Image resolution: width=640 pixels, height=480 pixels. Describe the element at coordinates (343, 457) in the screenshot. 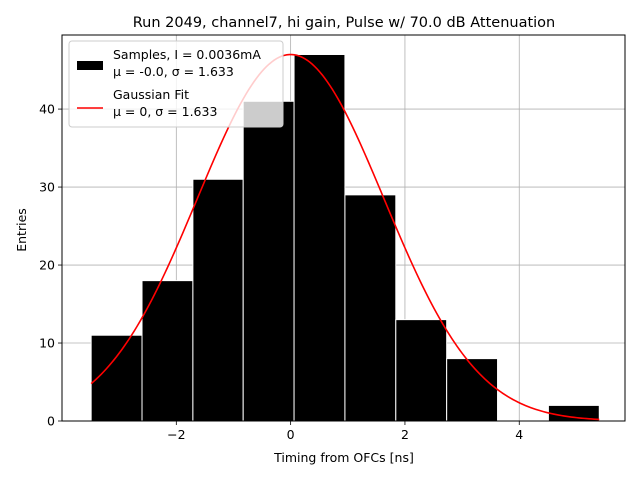

I see `x-axis-label: Timing from OFCs [ns]` at that location.